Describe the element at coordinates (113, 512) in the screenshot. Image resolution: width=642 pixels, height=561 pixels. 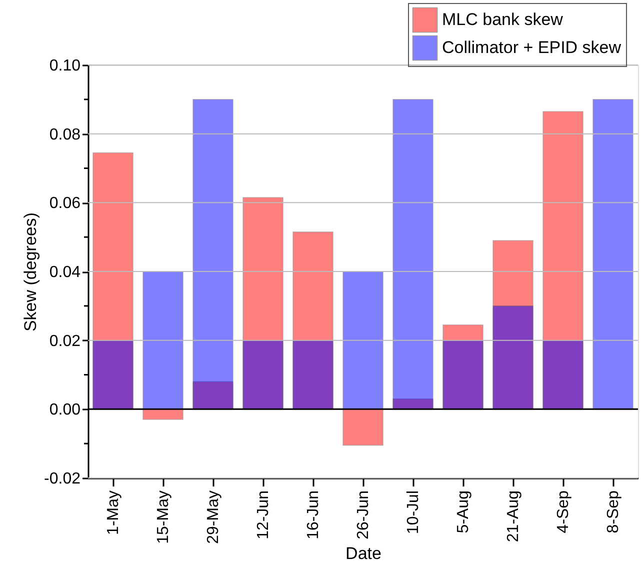
I see `x-tick-label: 1-May` at that location.